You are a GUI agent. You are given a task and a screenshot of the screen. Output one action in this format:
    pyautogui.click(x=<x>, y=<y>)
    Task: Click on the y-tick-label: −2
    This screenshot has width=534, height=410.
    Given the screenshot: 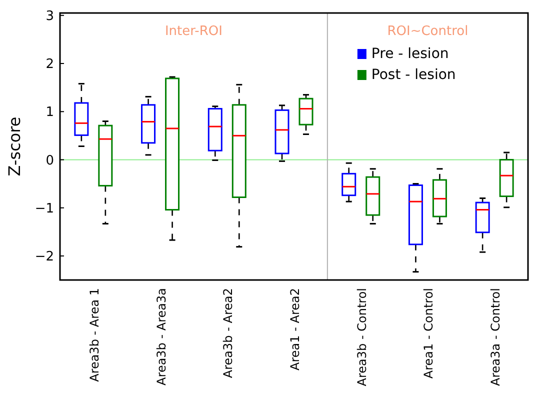 What is the action you would take?
    pyautogui.click(x=44, y=256)
    